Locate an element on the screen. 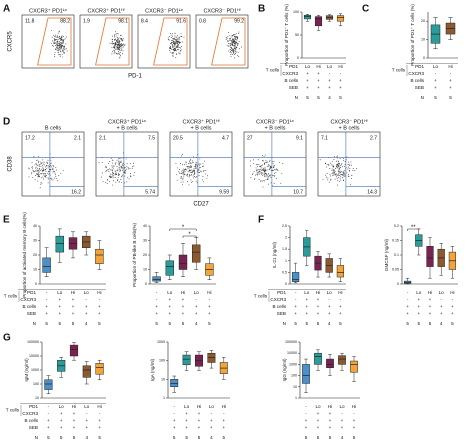 The height and width of the screenshot is (446, 474). gate-percent: 4.7 is located at coordinates (225, 138).